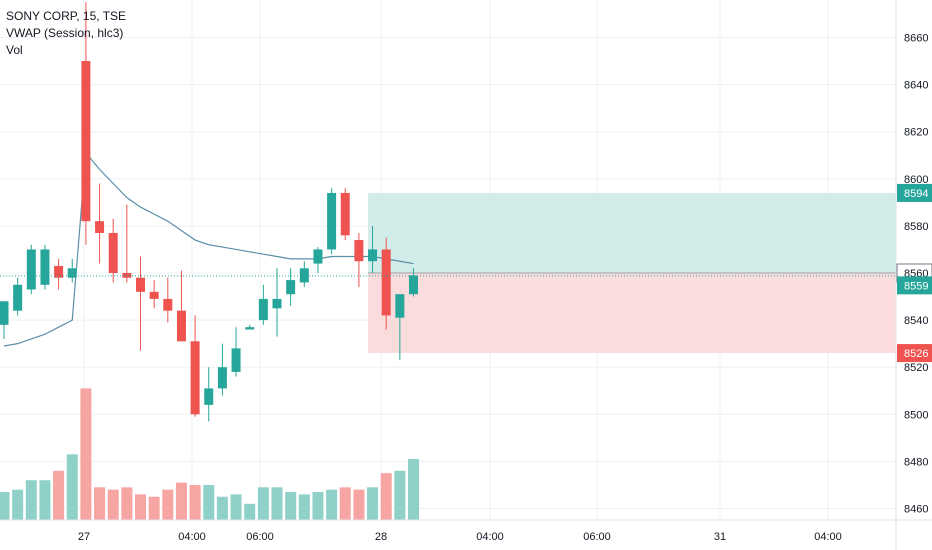 This screenshot has height=550, width=932. I want to click on price-tick-label: 8600, so click(916, 180).